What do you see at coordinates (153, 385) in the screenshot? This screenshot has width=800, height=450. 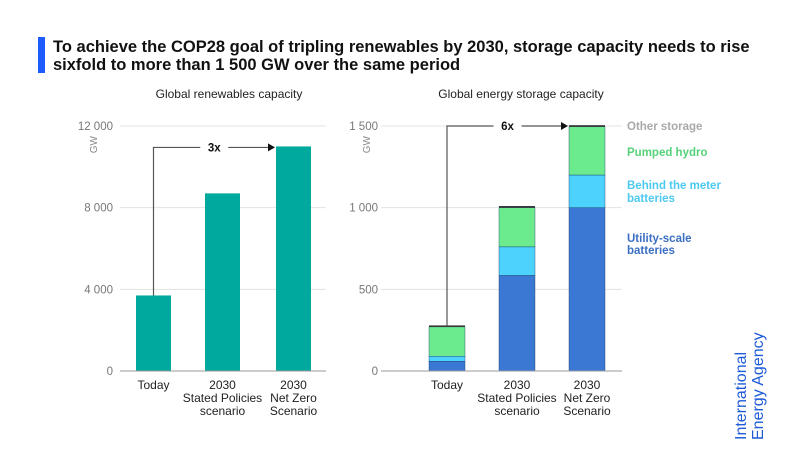 I see `renewables-x-tick-label: Today` at bounding box center [153, 385].